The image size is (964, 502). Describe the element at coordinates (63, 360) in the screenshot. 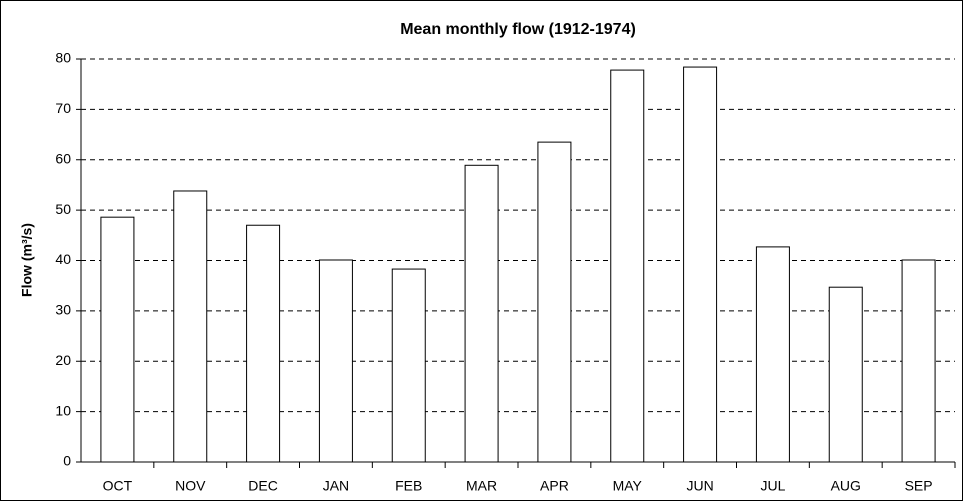

I see `y-tick-label: 20` at that location.